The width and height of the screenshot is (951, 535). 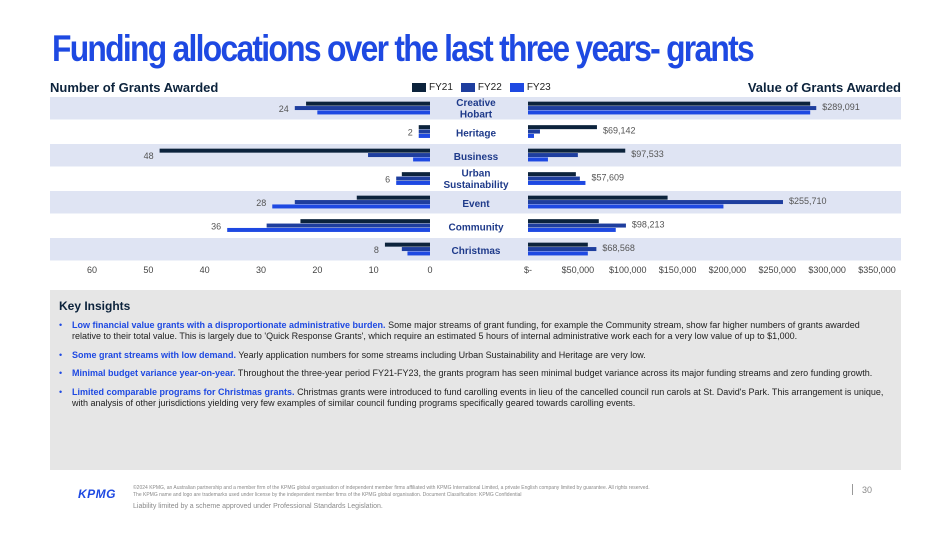 I want to click on right-data-label: $97,533, so click(x=647, y=154).